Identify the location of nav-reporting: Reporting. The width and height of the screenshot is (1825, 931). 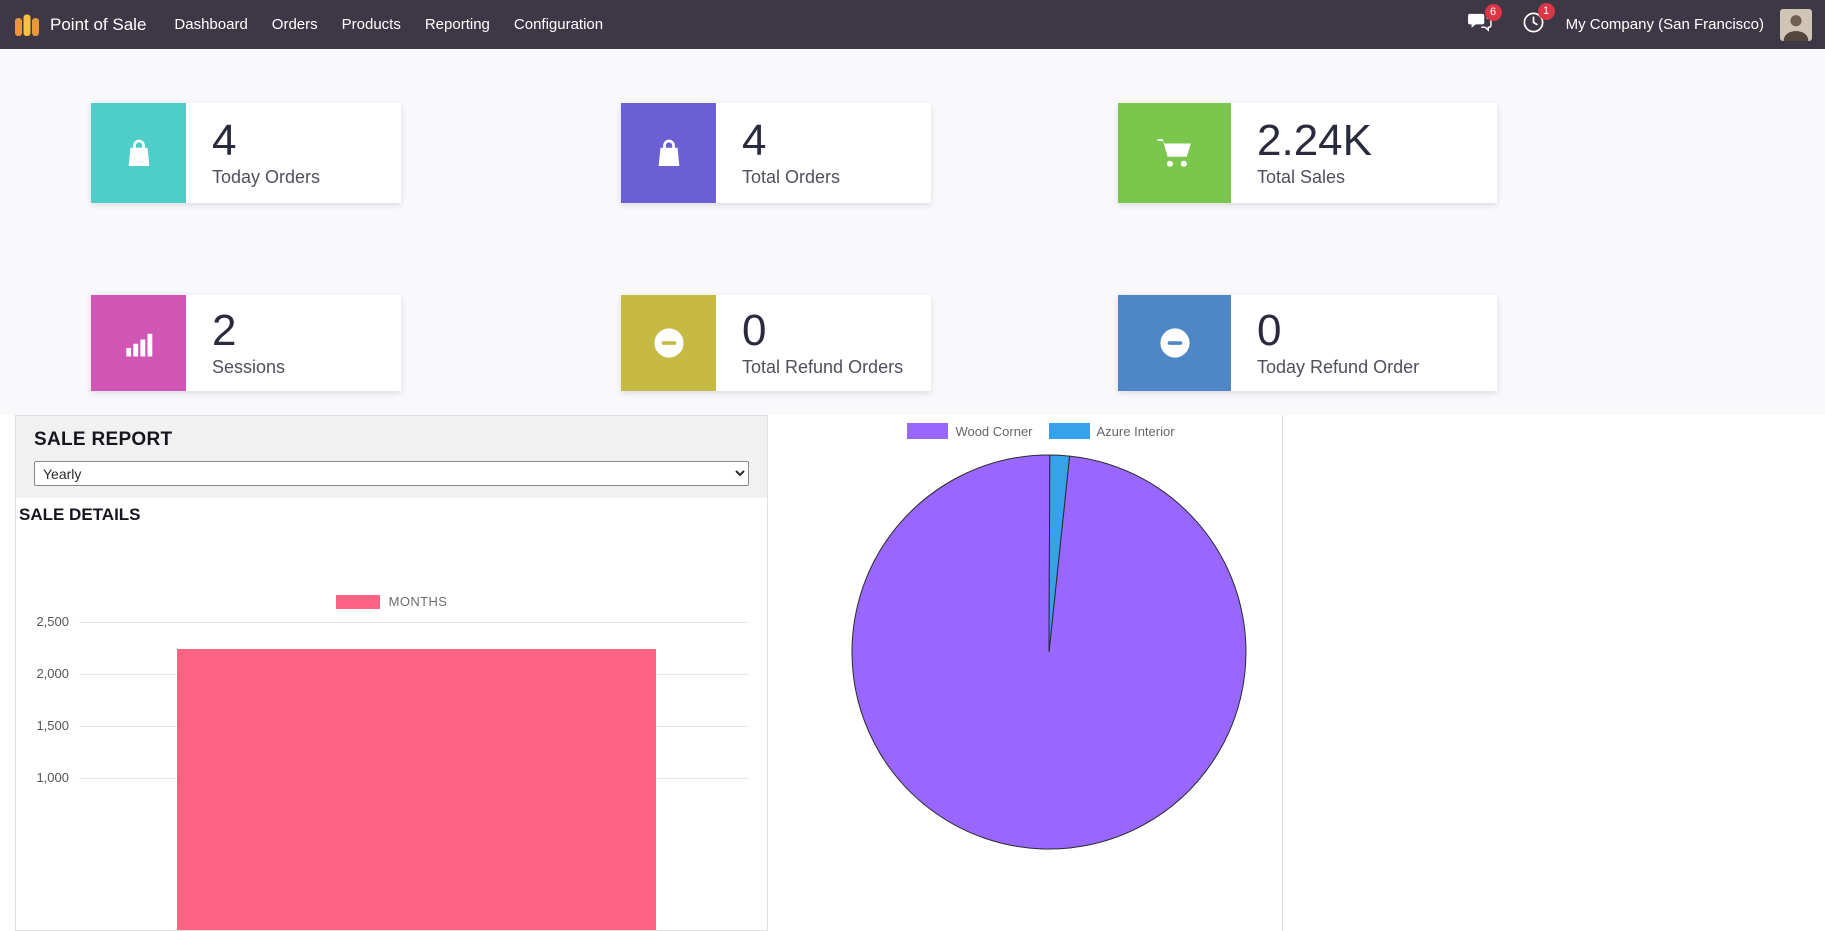
(457, 24).